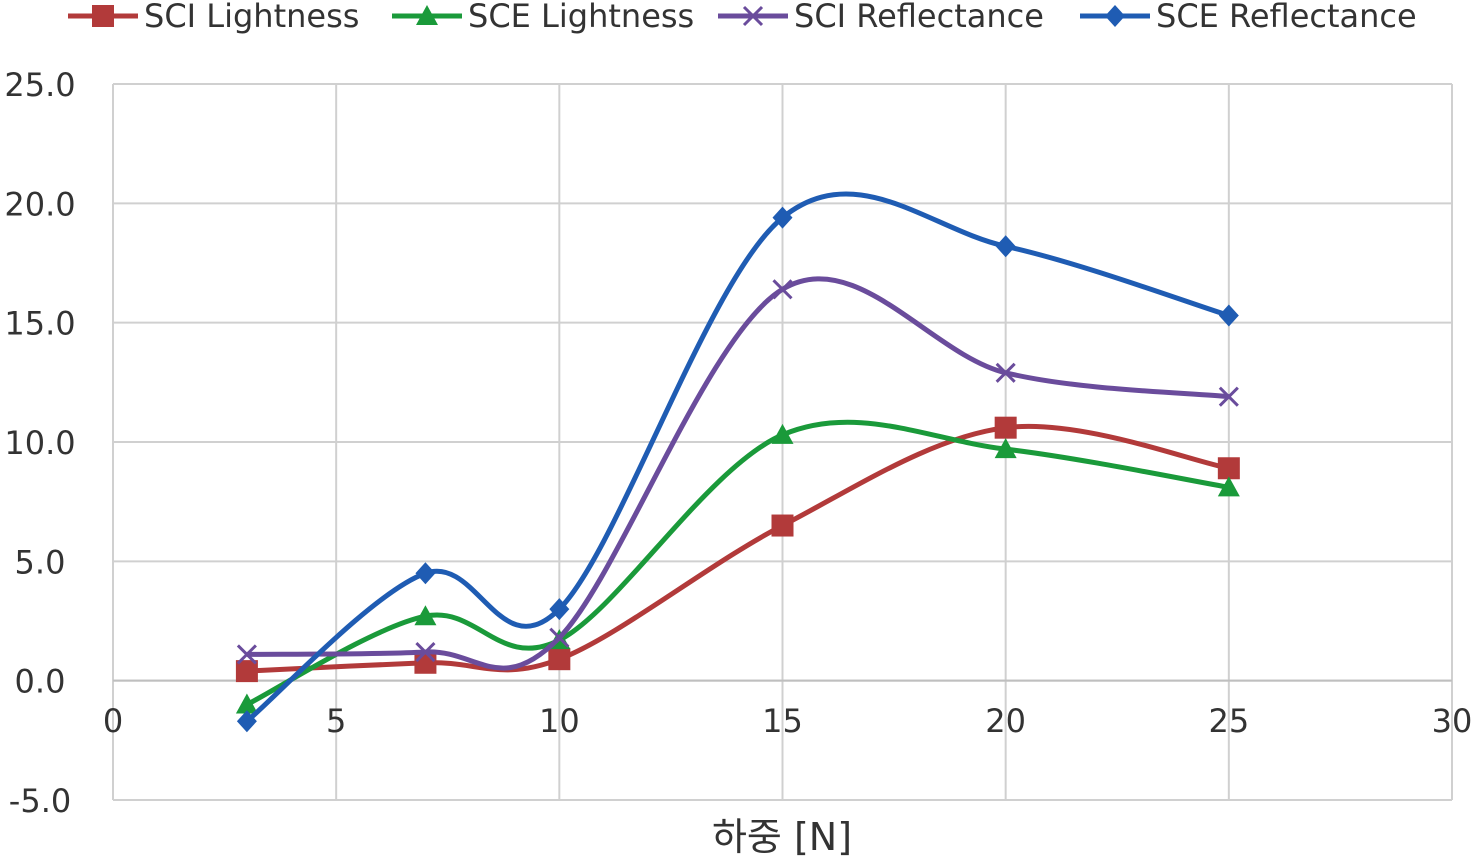 Image resolution: width=1476 pixels, height=865 pixels. I want to click on legend-item: SCI Lightness, so click(213, 17).